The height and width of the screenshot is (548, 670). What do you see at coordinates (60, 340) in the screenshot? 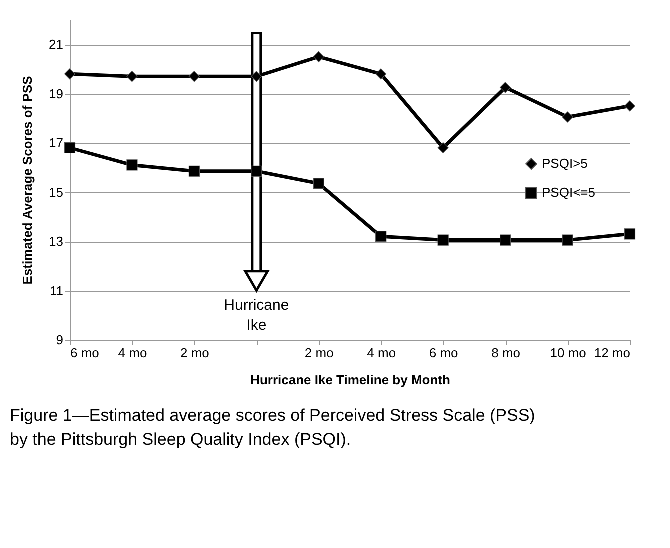
I see `y-tick-label: 9` at bounding box center [60, 340].